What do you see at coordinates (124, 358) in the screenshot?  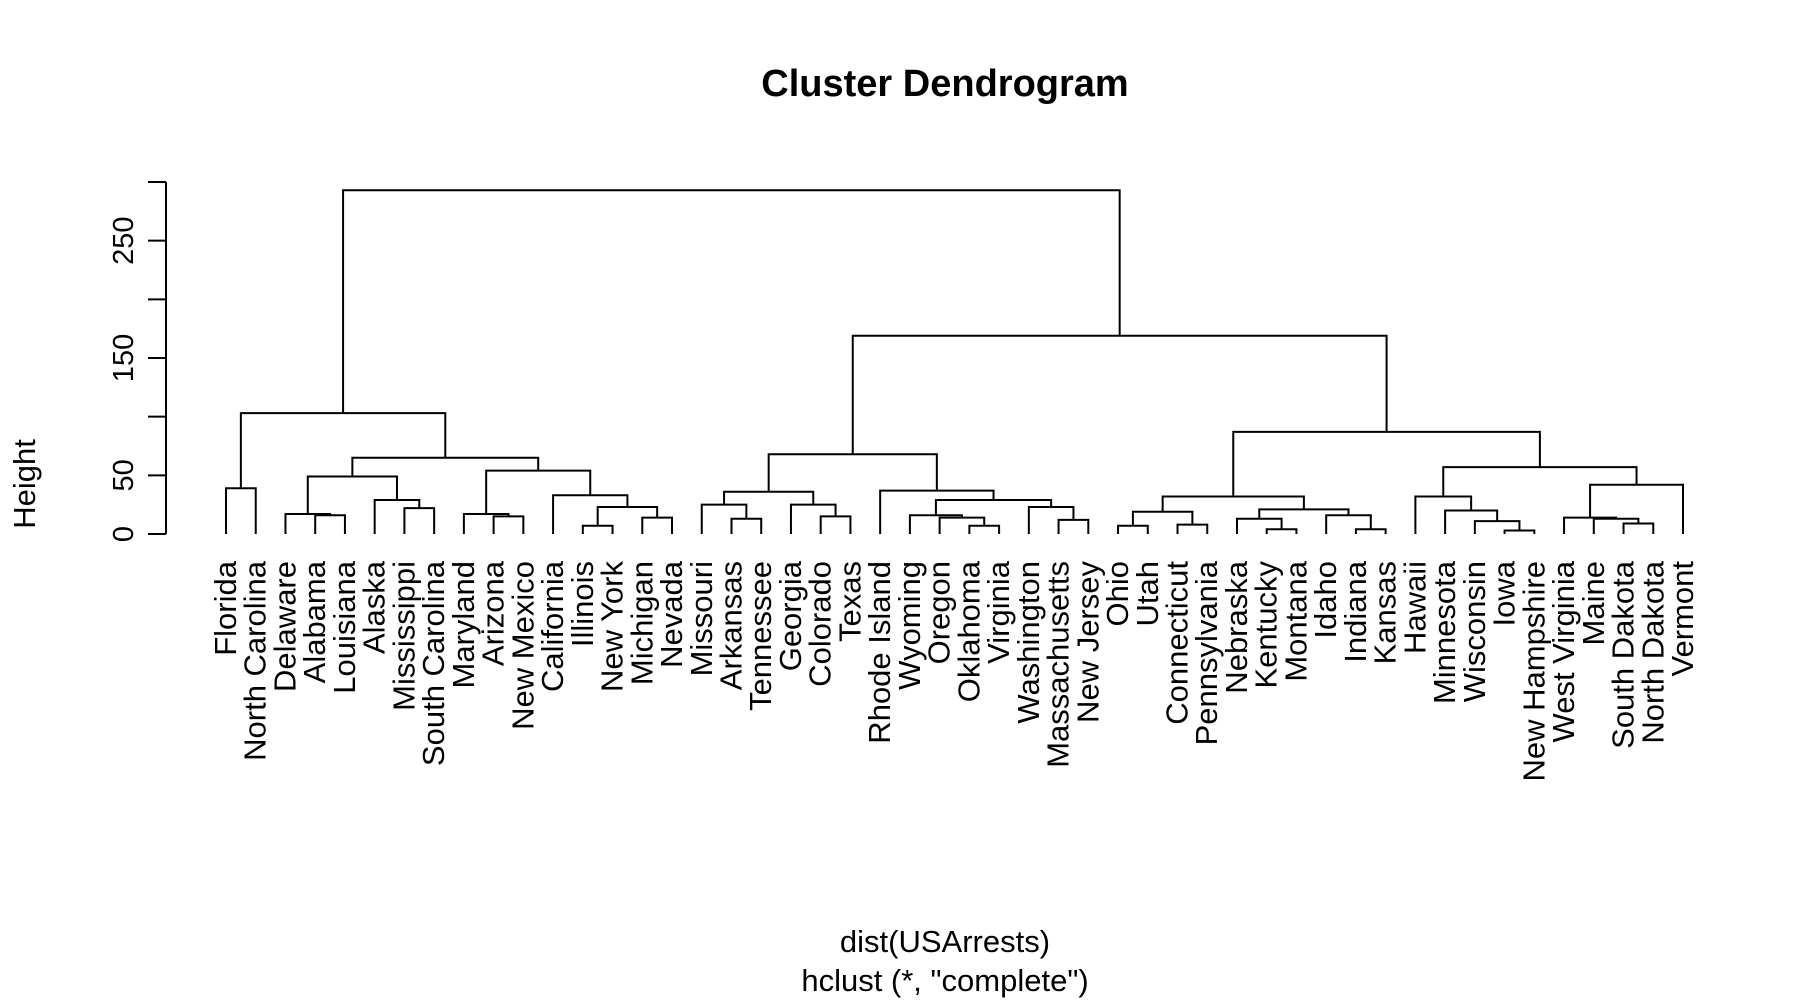 I see `y-tick-label-150: 150` at bounding box center [124, 358].